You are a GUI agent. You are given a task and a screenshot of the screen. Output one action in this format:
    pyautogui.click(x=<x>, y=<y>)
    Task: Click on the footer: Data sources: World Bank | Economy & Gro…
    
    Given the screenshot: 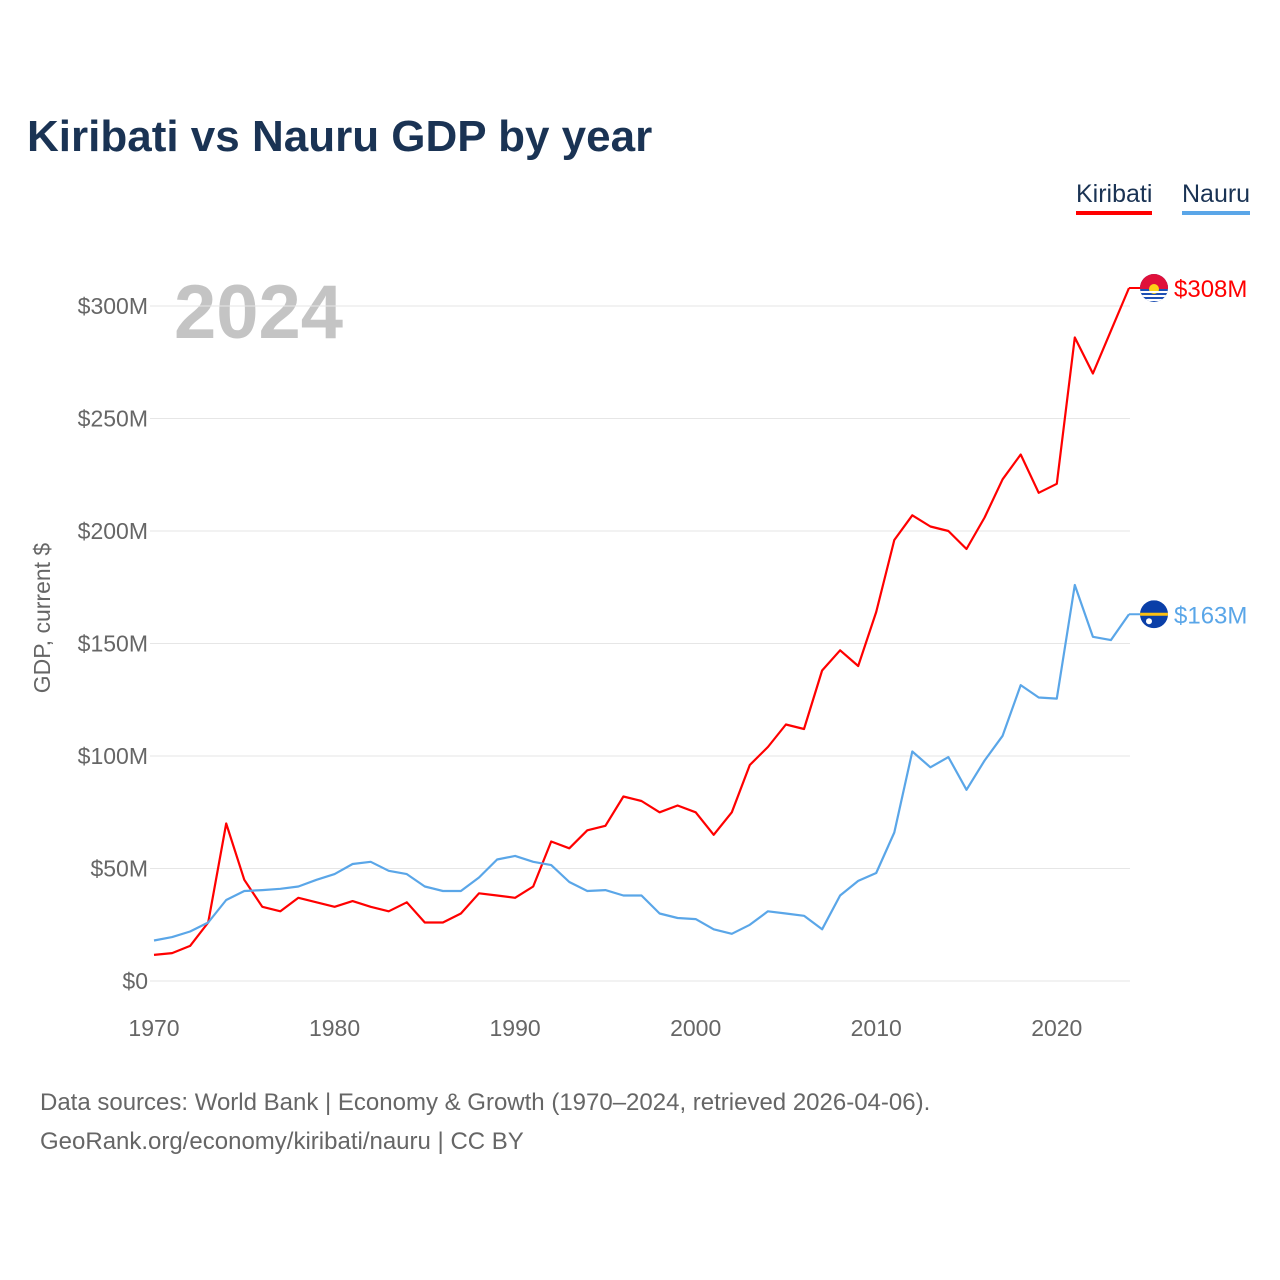 What is the action you would take?
    pyautogui.click(x=485, y=1122)
    